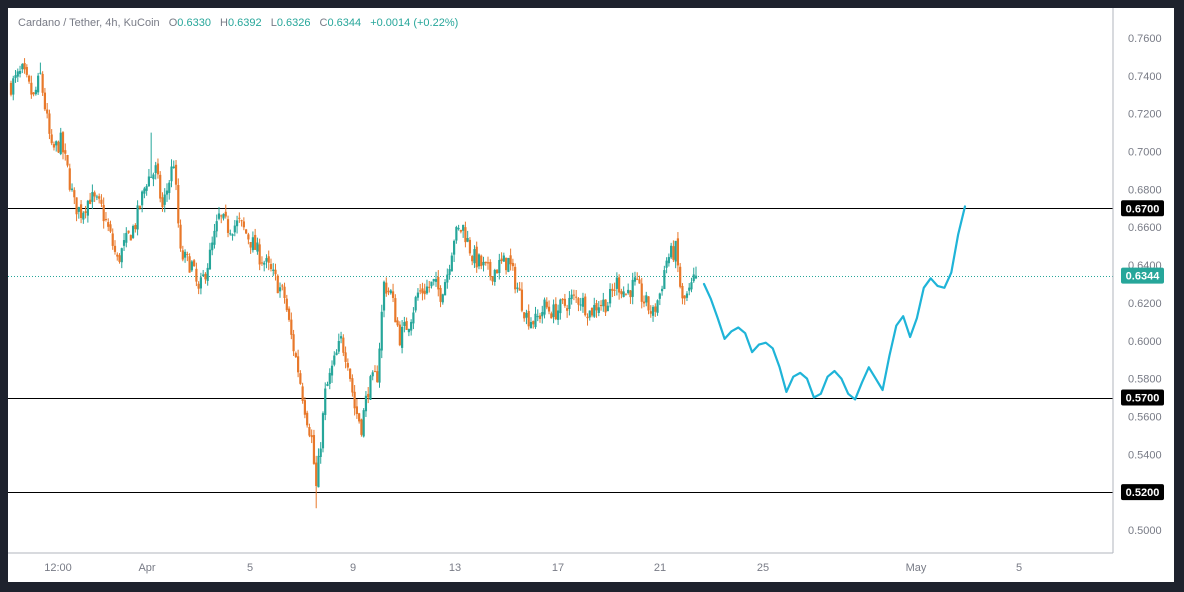 Image resolution: width=1184 pixels, height=592 pixels. What do you see at coordinates (1145, 39) in the screenshot?
I see `y-tick-label: 0.7600` at bounding box center [1145, 39].